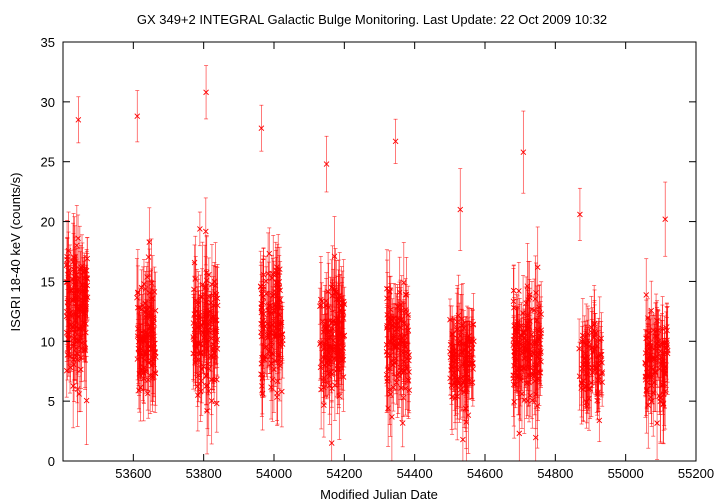 This screenshot has height=504, width=720. I want to click on x-tick-label: 54400, so click(415, 473).